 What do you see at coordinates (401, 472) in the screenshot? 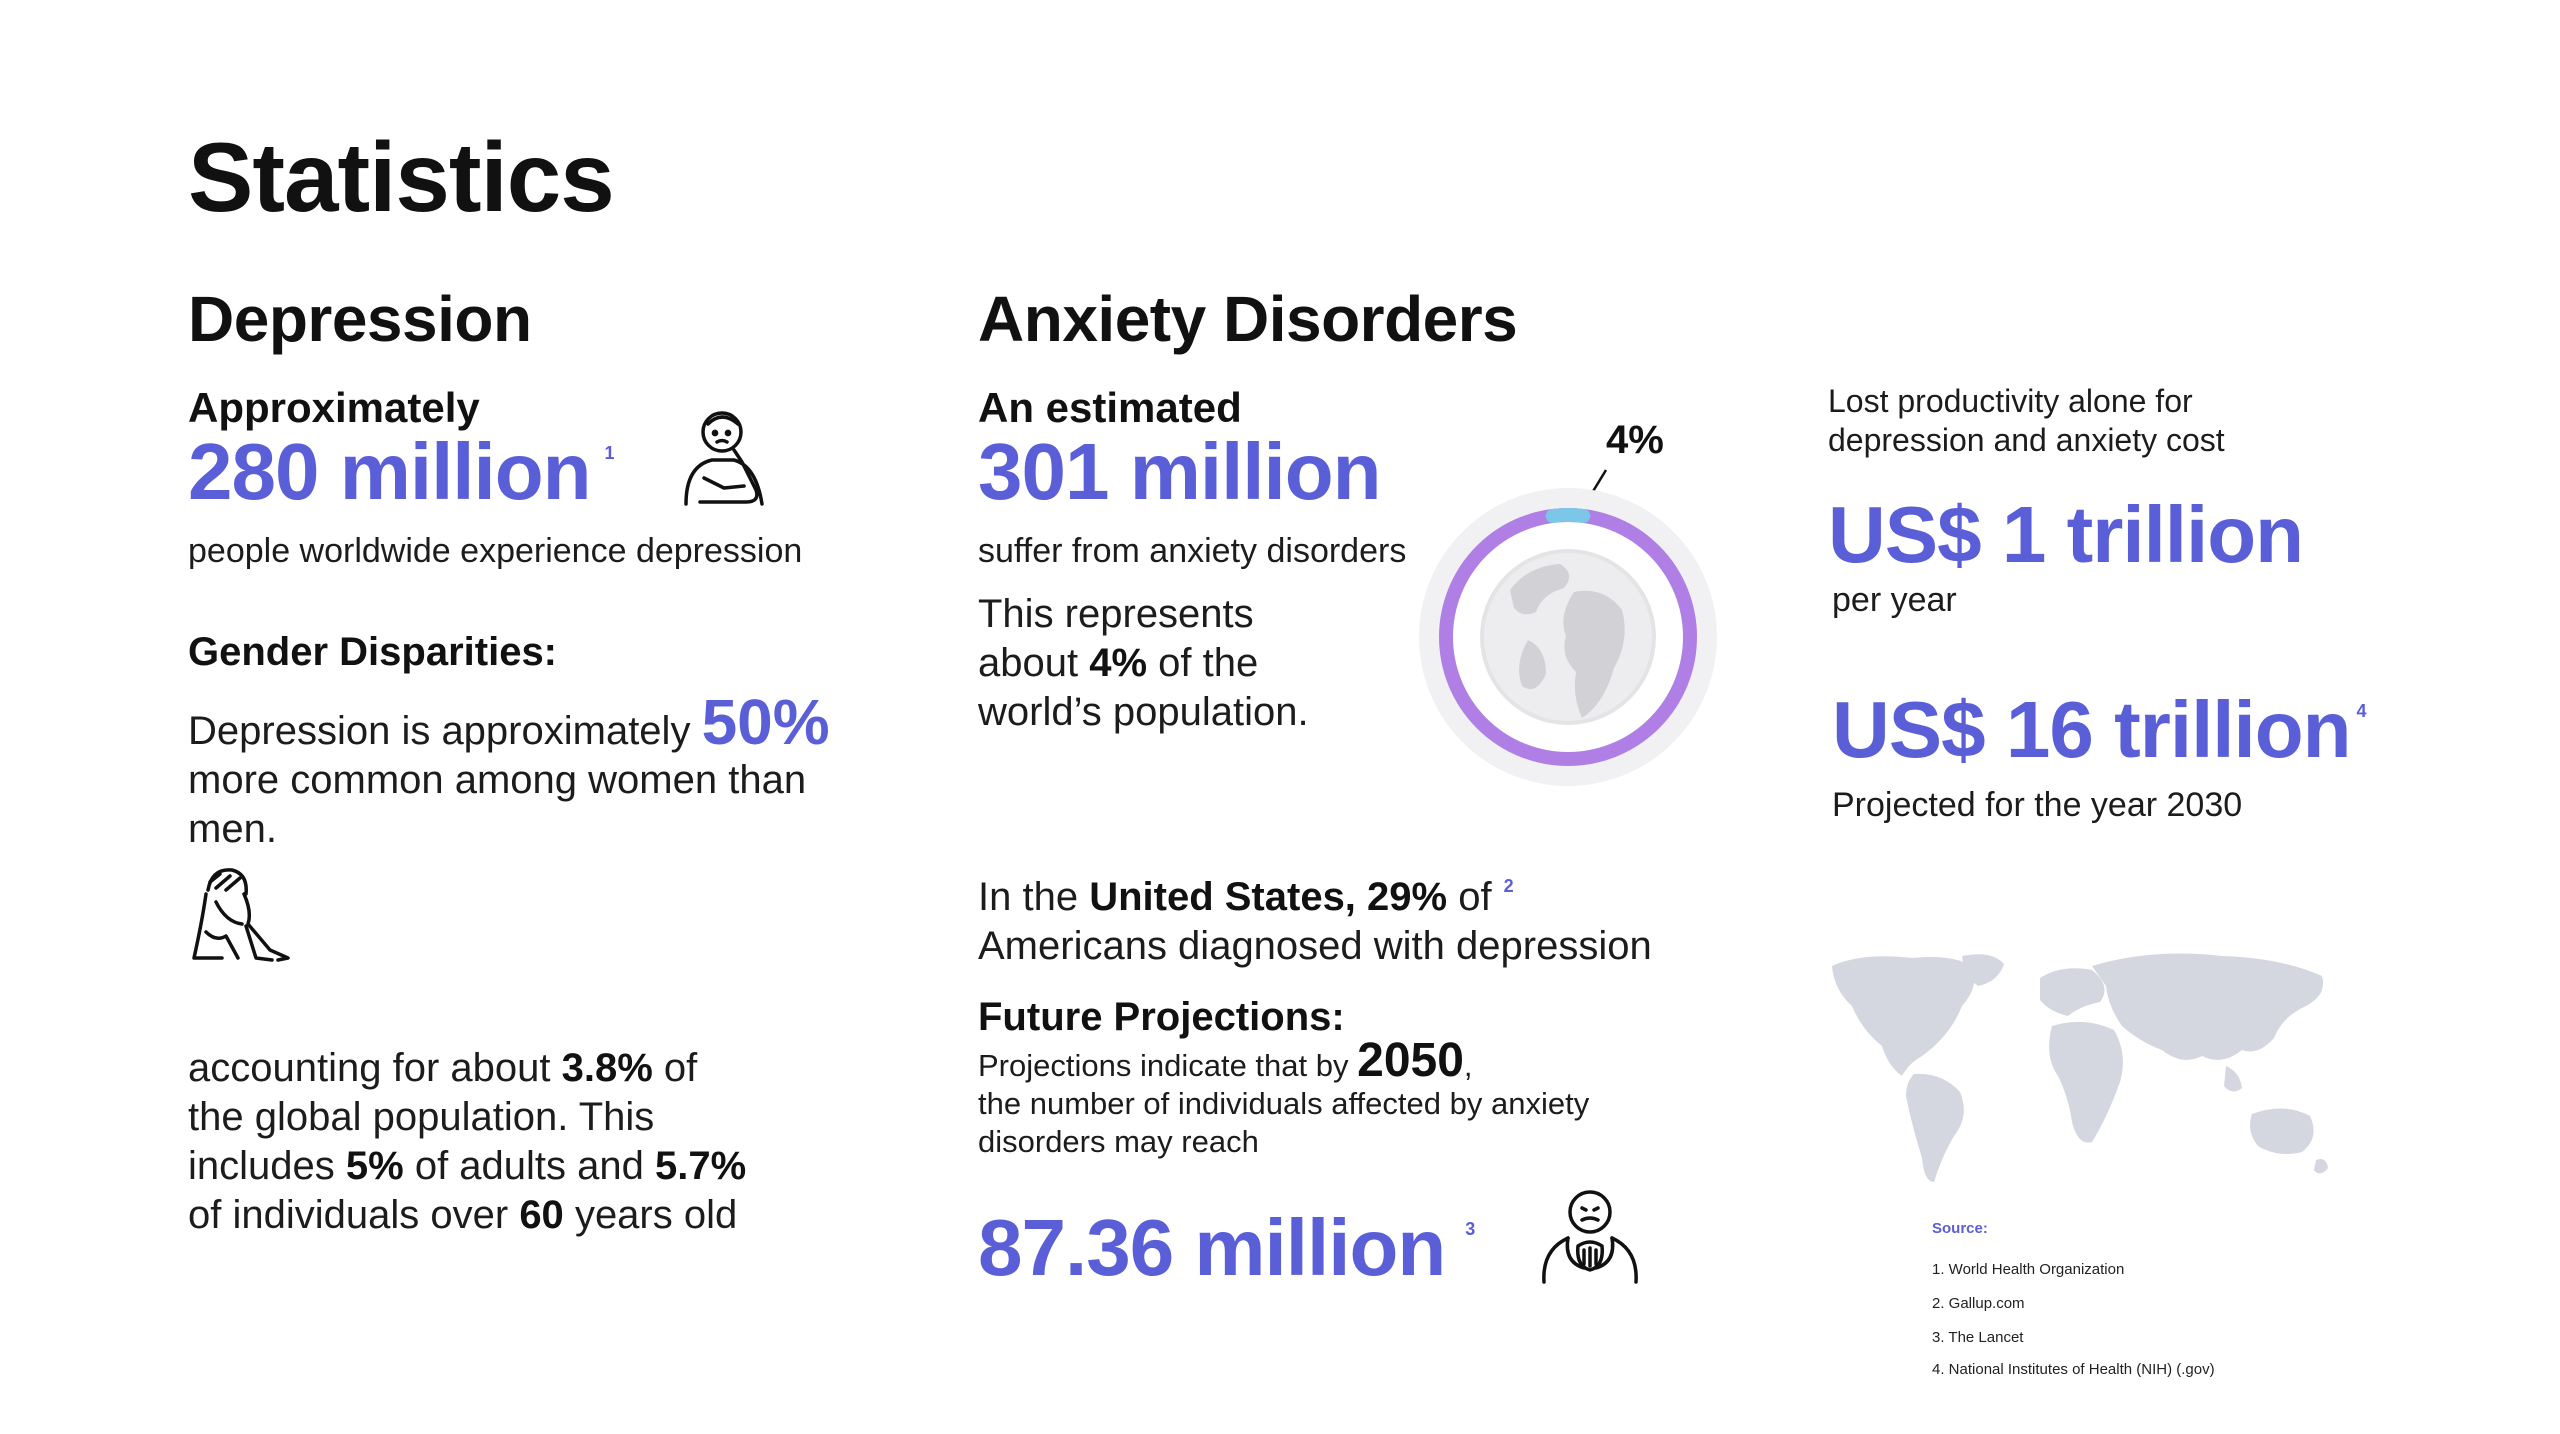
I see `depression-figure: 280 million 1` at bounding box center [401, 472].